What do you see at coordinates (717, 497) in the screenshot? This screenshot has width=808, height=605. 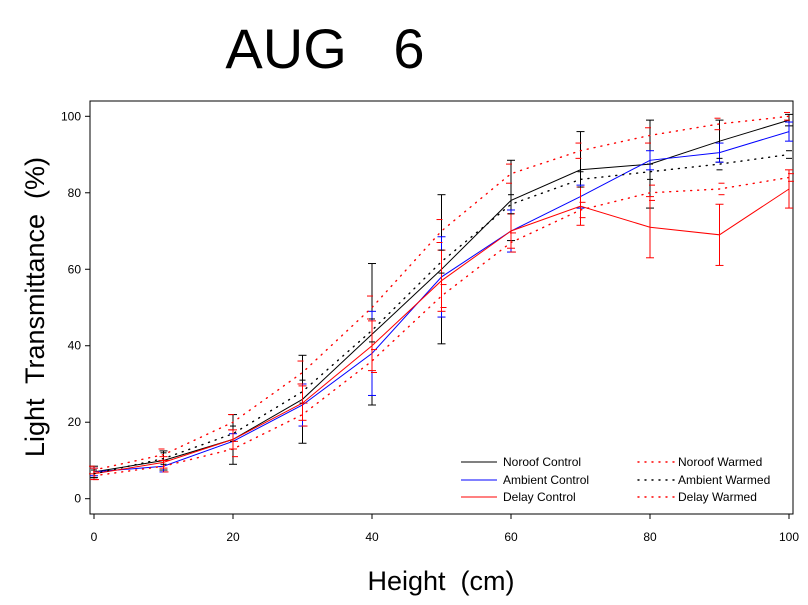 I see `legend-label: Delay Warmed` at bounding box center [717, 497].